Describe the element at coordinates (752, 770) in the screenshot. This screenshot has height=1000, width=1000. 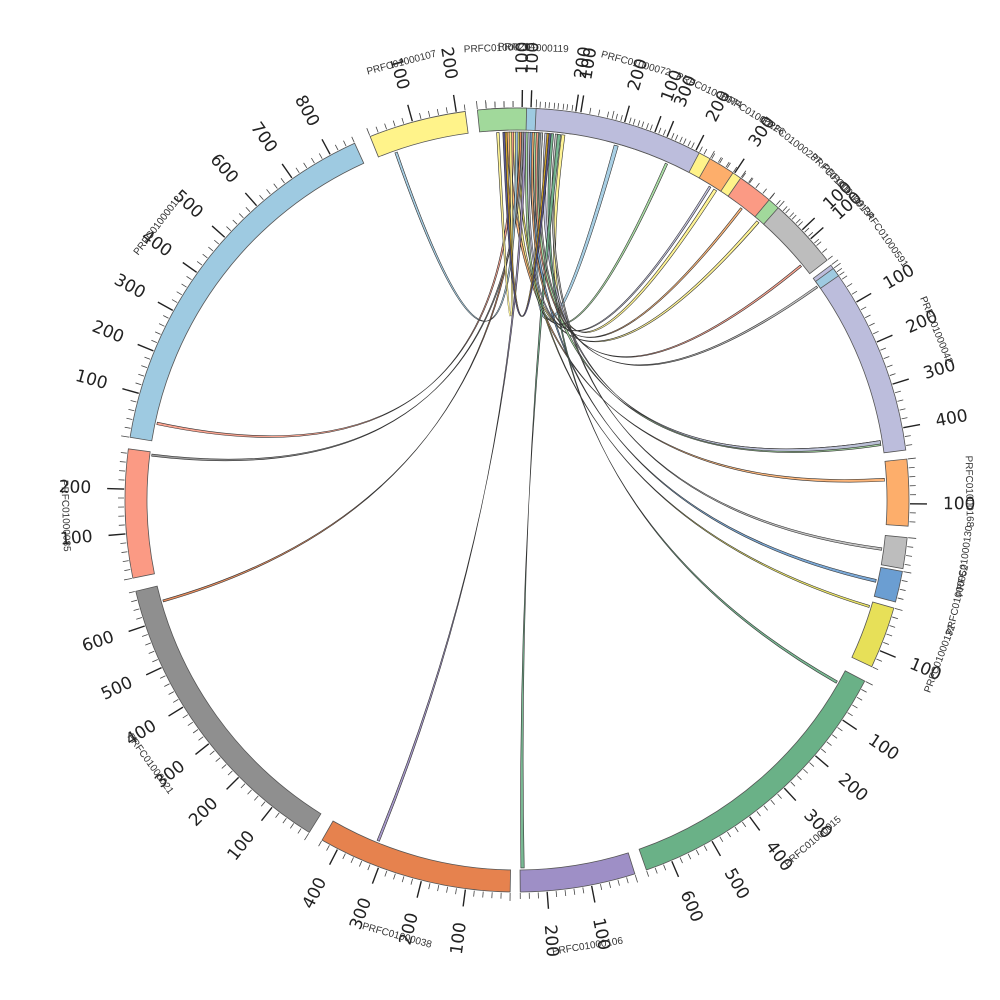
I see `segment-PRFC01000015` at that location.